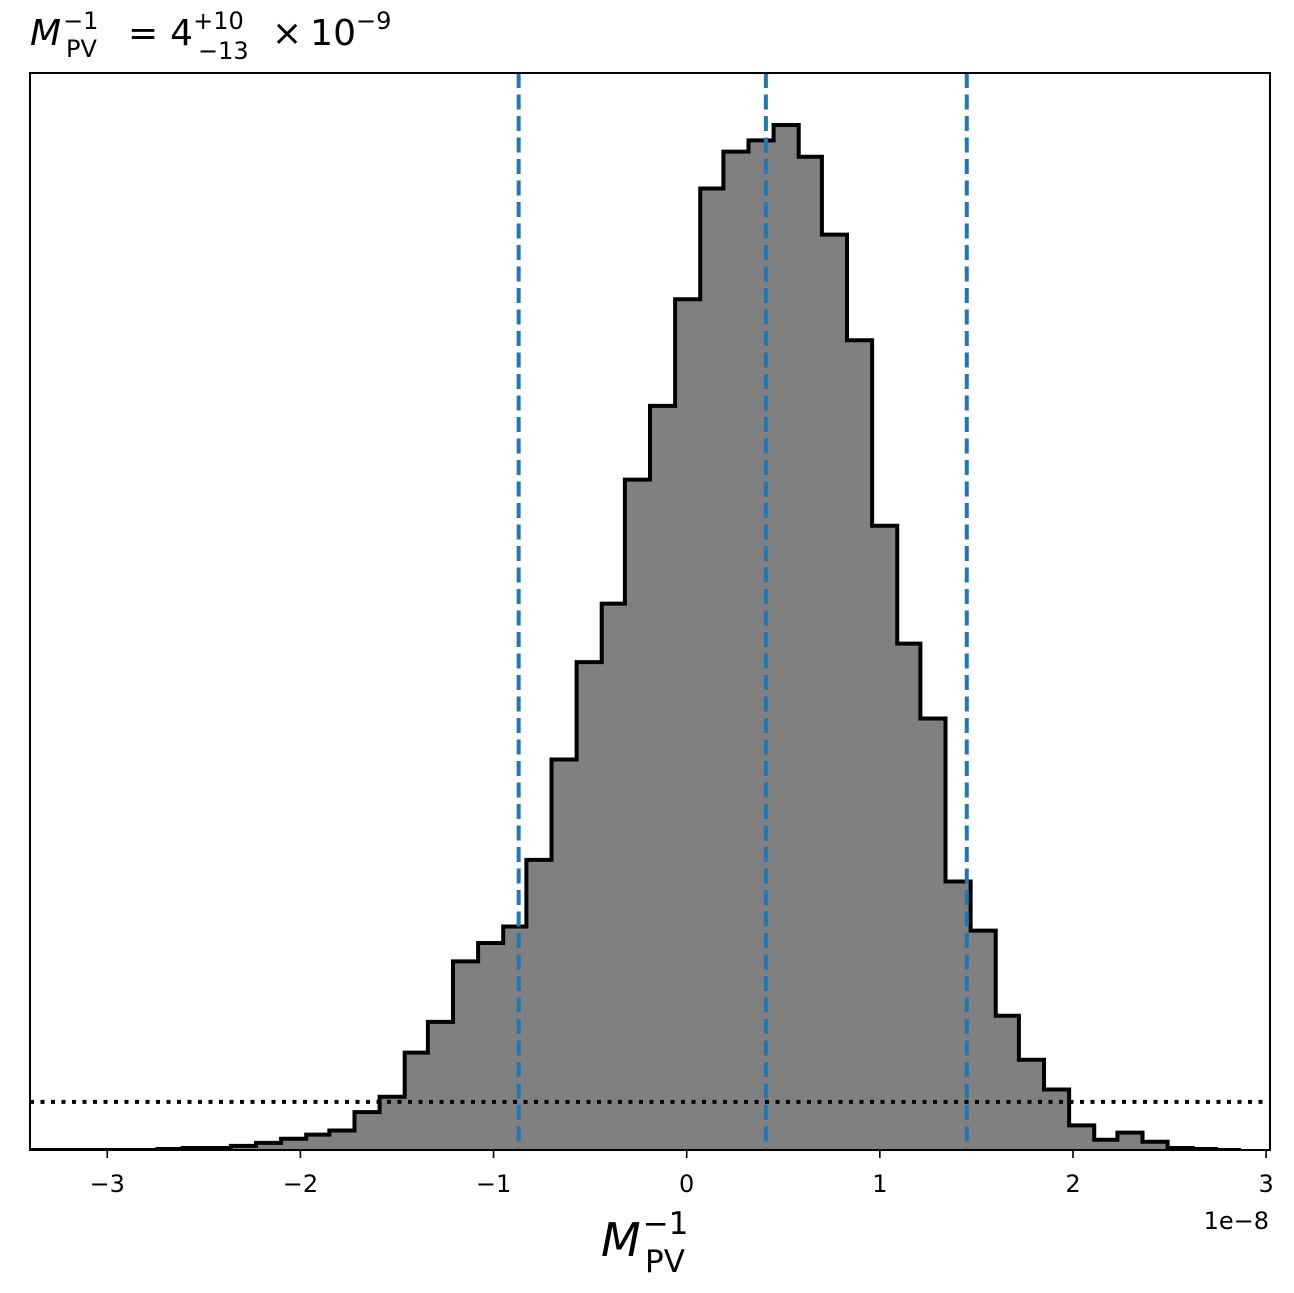 The width and height of the screenshot is (1294, 1293). I want to click on x-tick-label: 1, so click(879, 1184).